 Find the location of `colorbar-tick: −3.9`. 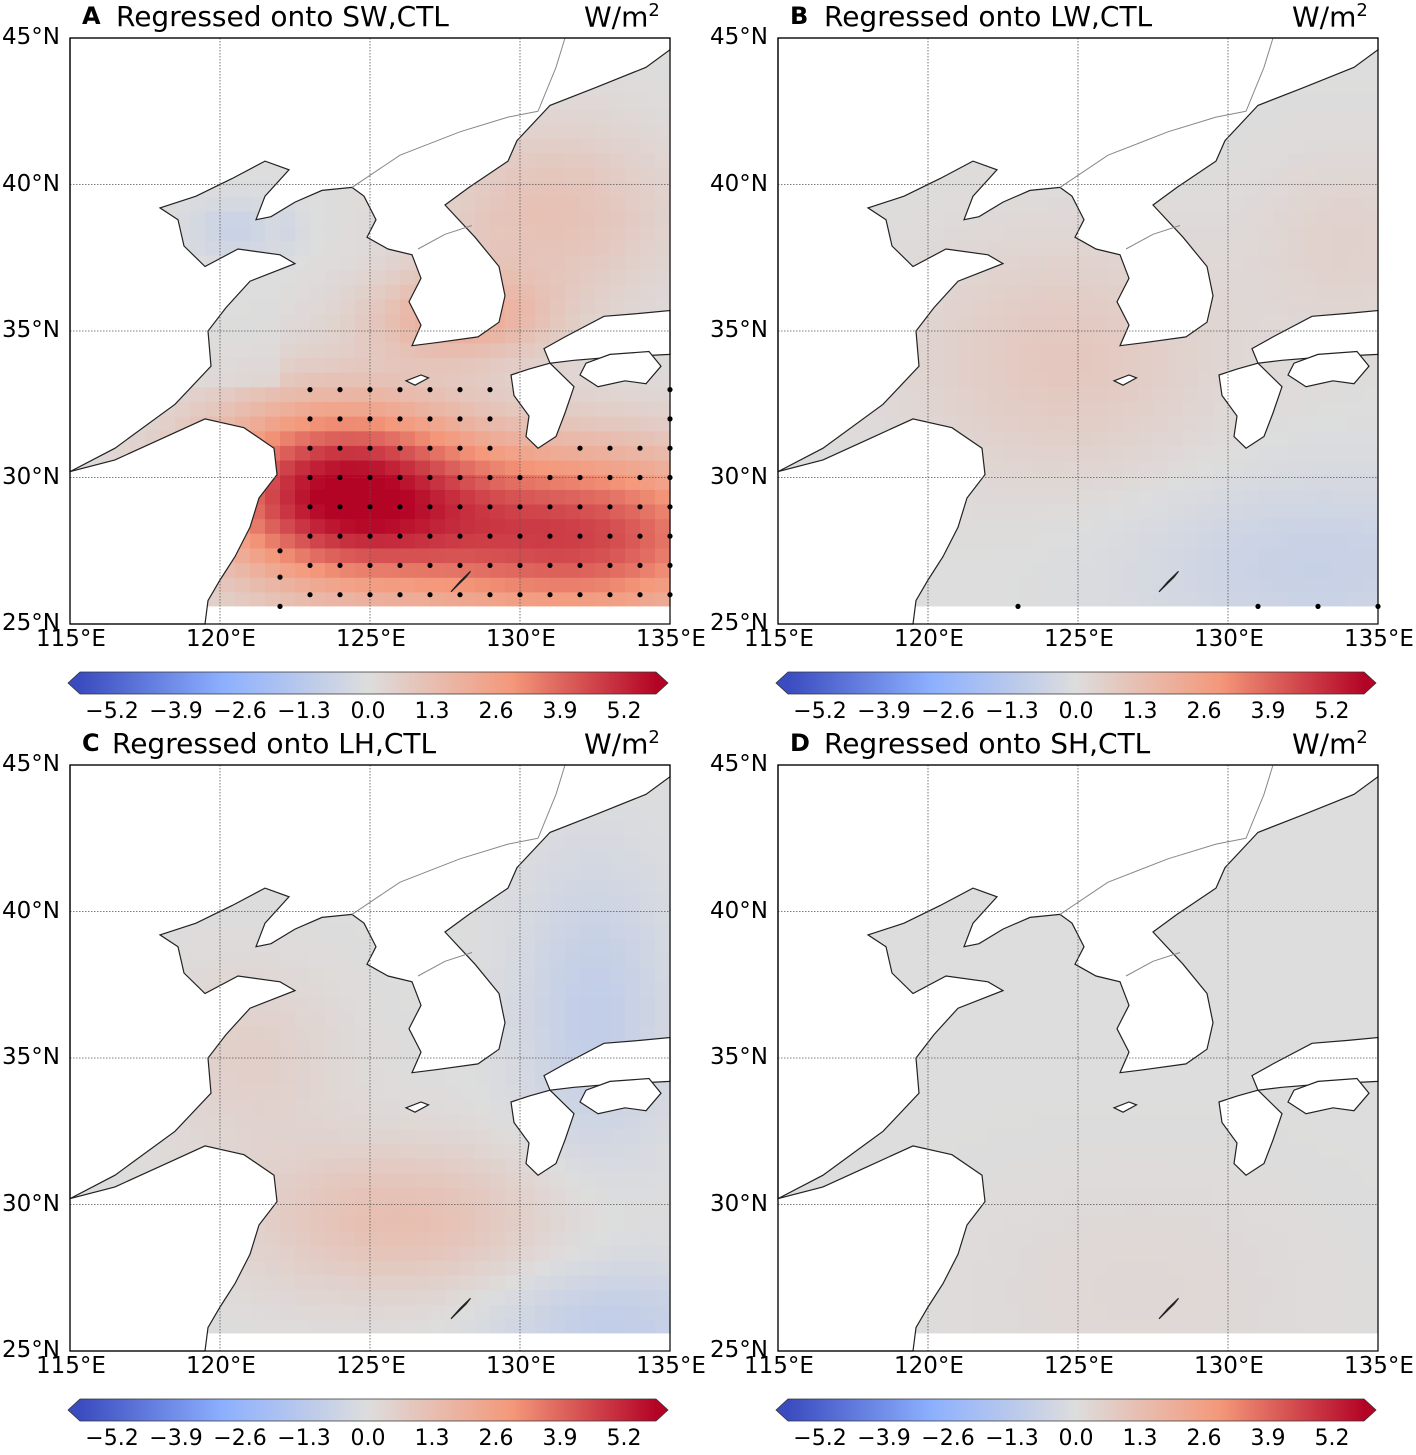

colorbar-tick: −3.9 is located at coordinates (884, 711).